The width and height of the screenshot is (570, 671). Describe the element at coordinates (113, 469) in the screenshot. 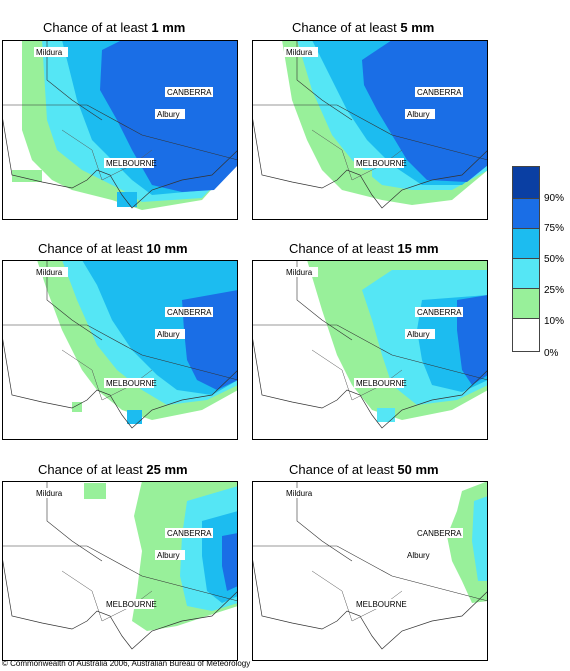

I see `panel-title-25mm: Chance of at least 25 mm` at that location.